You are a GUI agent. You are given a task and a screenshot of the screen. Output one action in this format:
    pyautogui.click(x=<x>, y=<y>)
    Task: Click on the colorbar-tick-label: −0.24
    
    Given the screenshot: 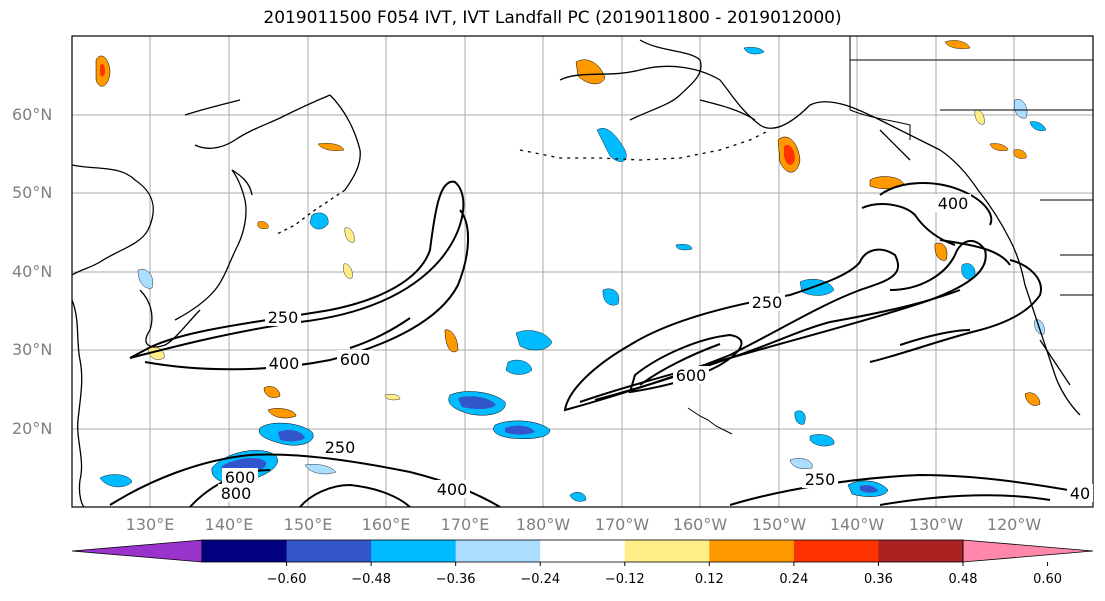 What is the action you would take?
    pyautogui.click(x=540, y=579)
    